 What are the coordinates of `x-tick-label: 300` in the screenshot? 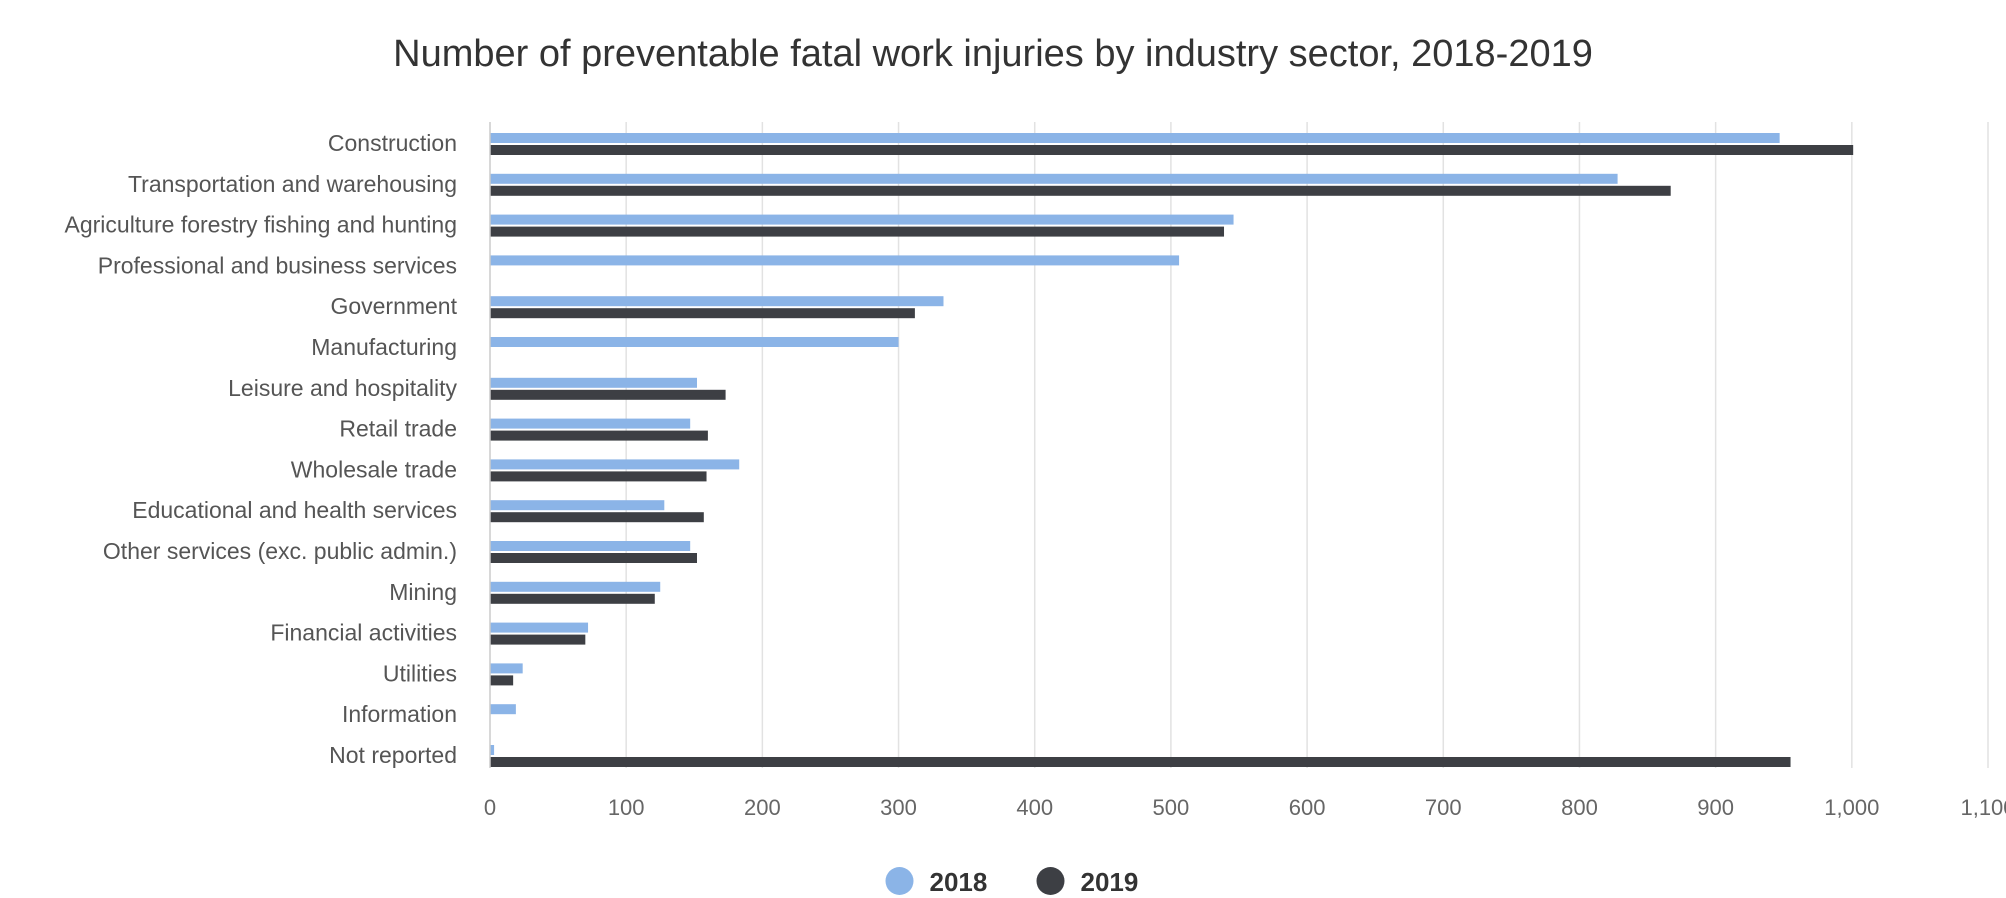 It's located at (898, 807).